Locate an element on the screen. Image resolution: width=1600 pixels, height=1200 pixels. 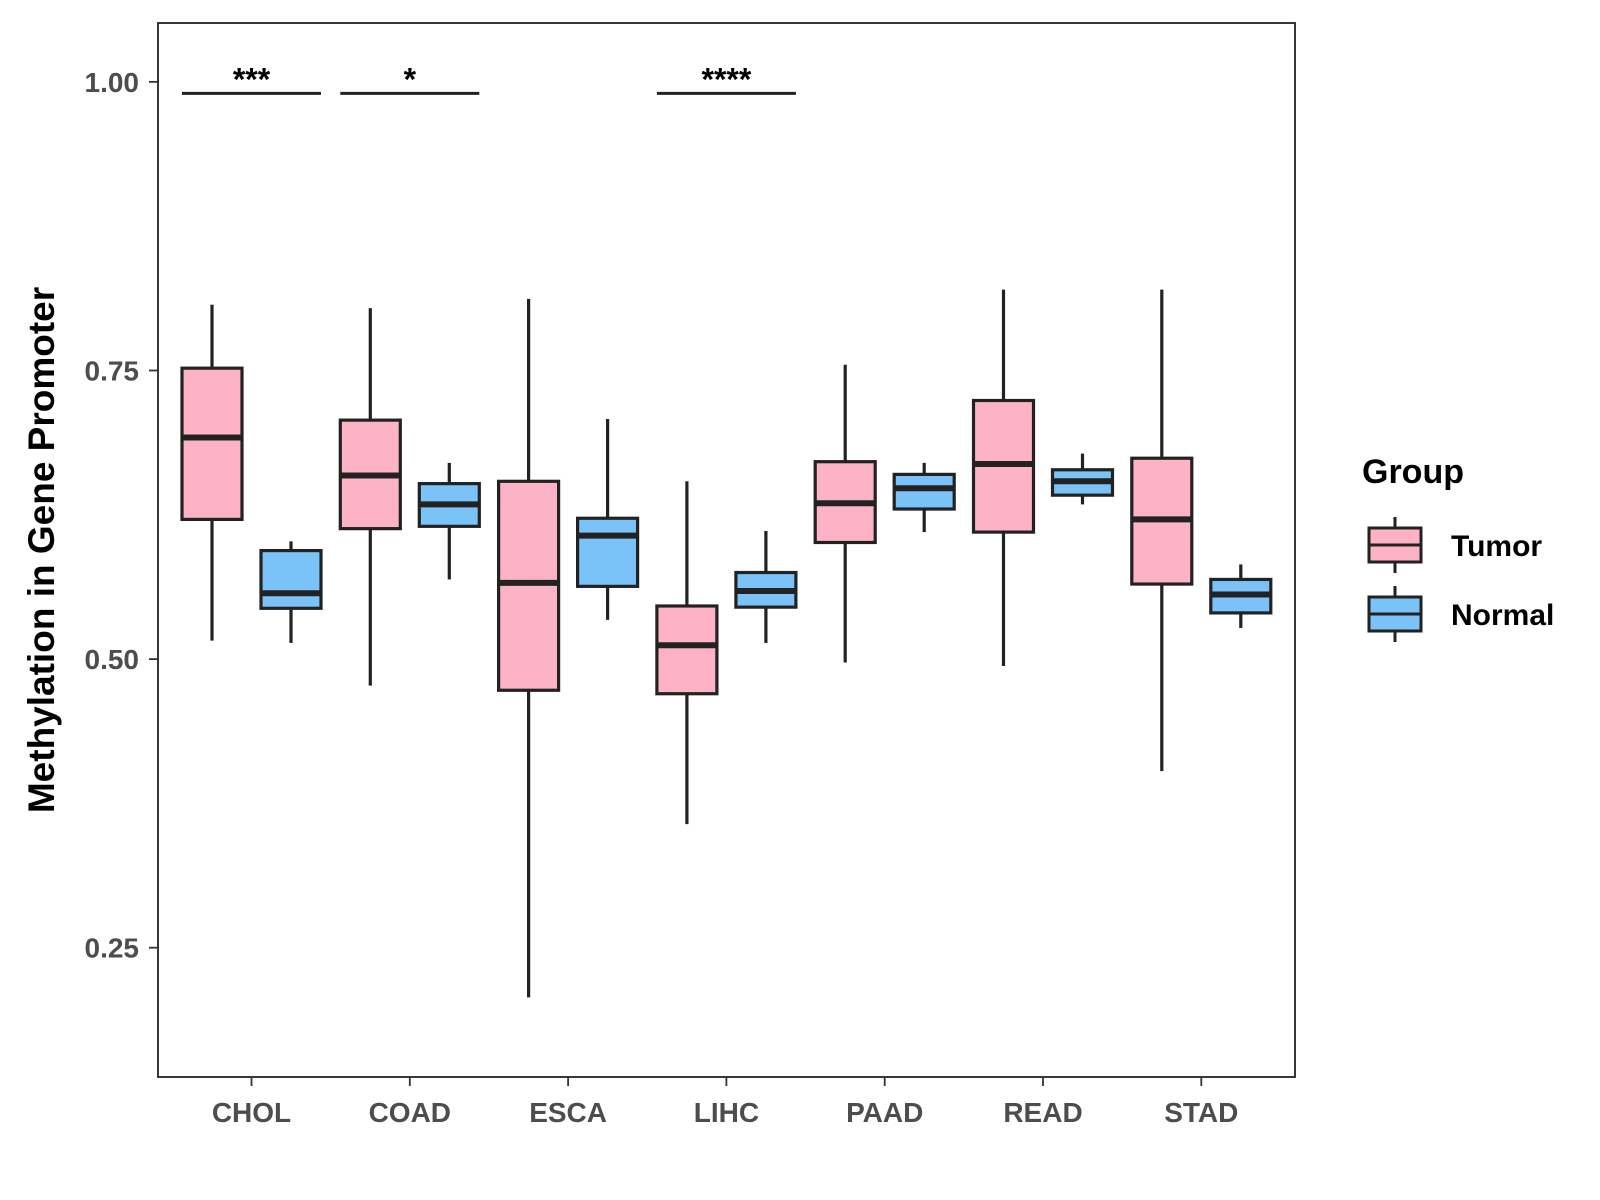
x-tick-label-stad: STAD is located at coordinates (1201, 1112).